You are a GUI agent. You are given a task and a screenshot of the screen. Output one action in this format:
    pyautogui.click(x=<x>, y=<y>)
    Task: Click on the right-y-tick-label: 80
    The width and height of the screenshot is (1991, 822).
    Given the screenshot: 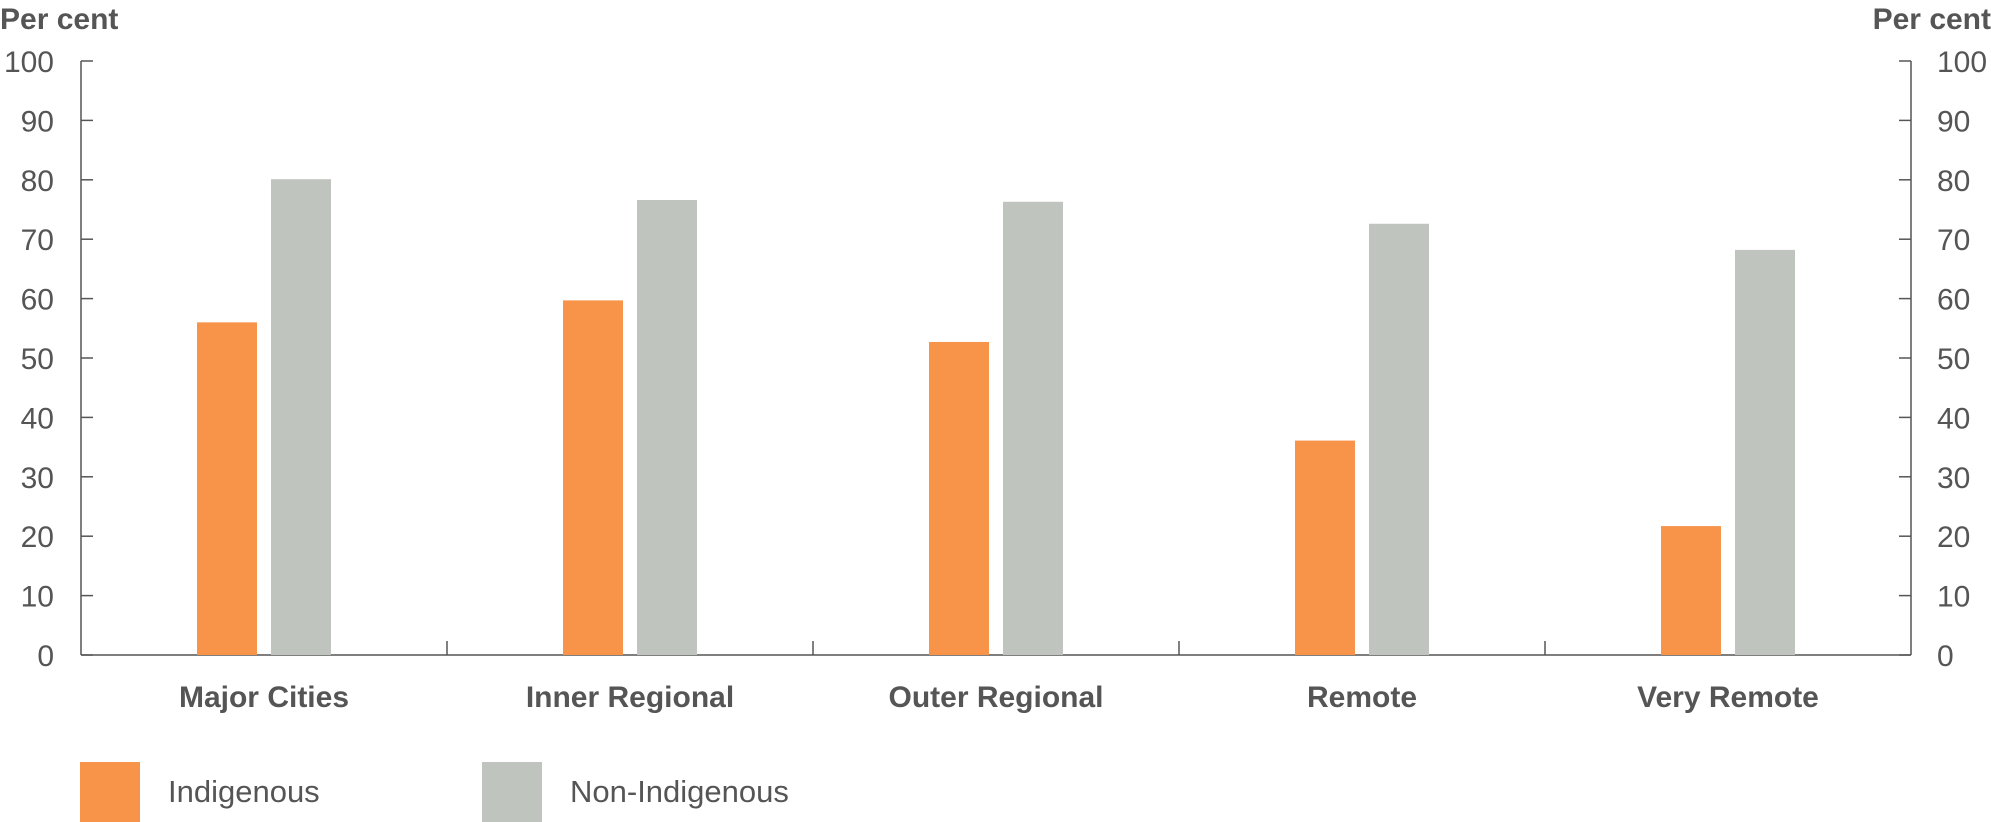 What is the action you would take?
    pyautogui.click(x=1953, y=181)
    